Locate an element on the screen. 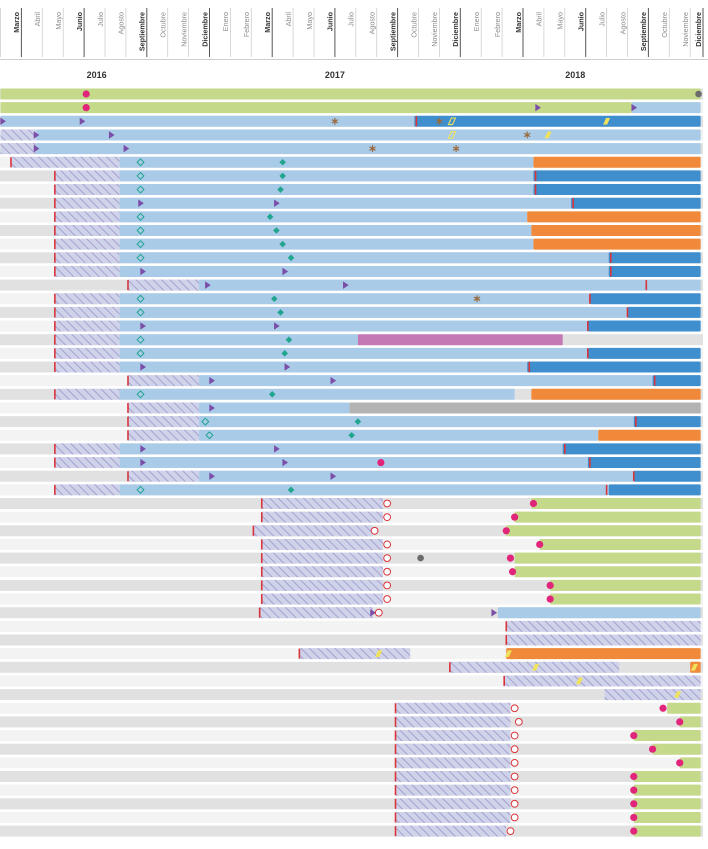 The width and height of the screenshot is (708, 849). month-label: Agosto is located at coordinates (121, 23).